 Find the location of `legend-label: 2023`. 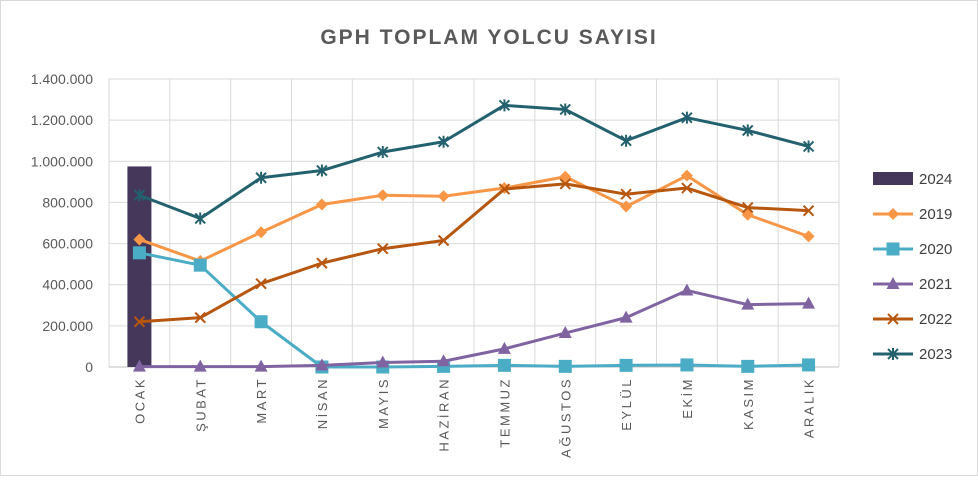

legend-label: 2023 is located at coordinates (935, 354).